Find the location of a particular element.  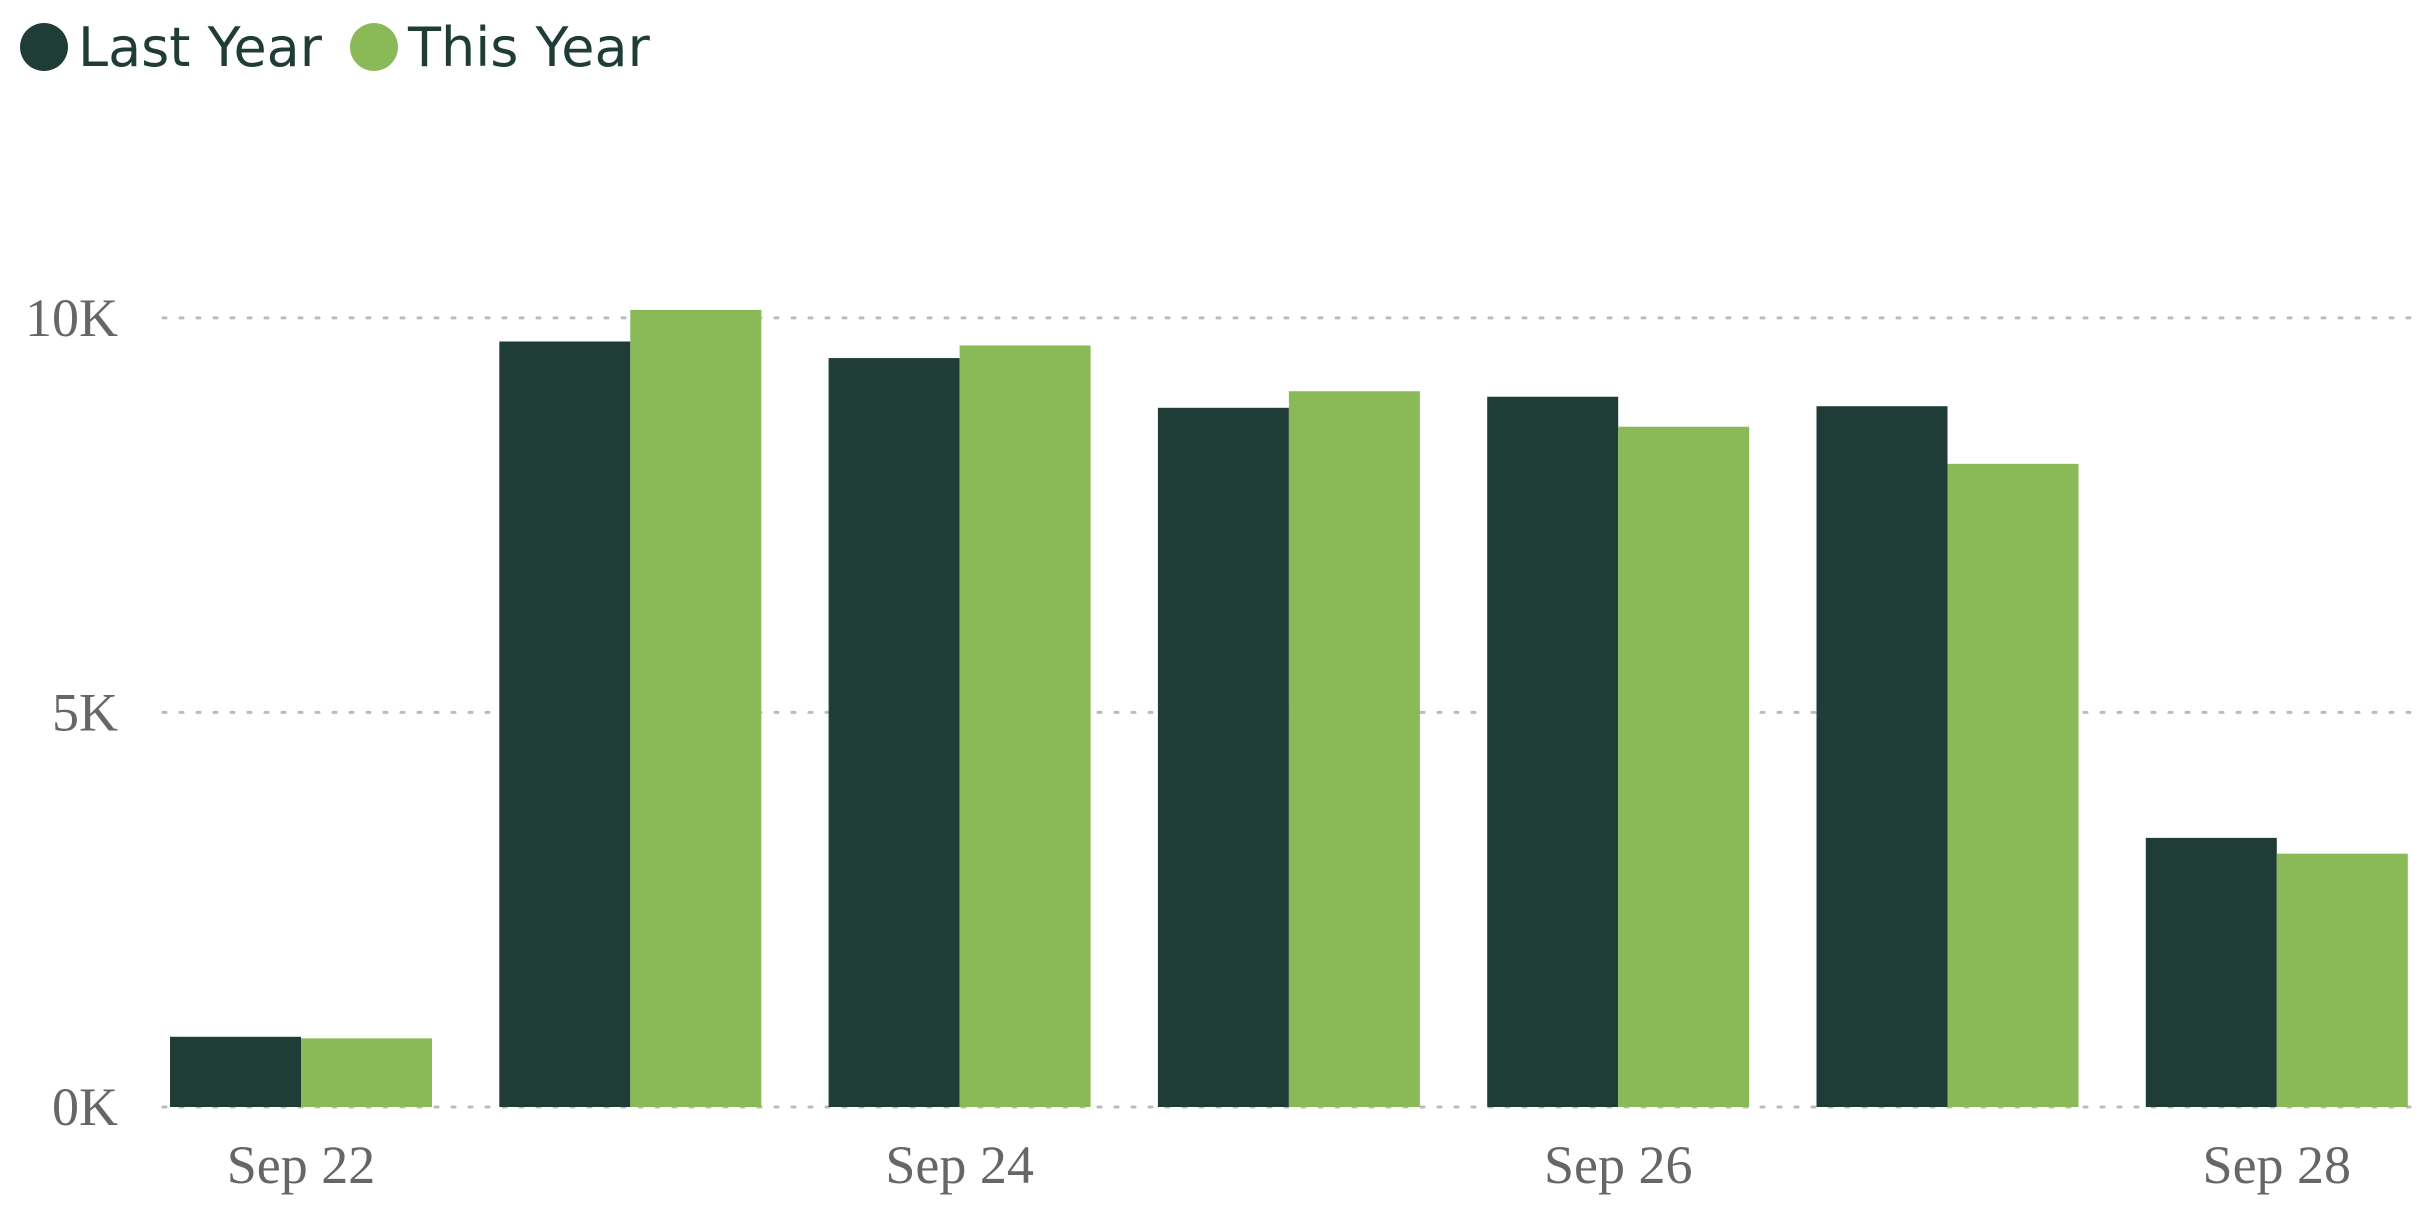

x-tick-label: Sep 28 is located at coordinates (2277, 1165).